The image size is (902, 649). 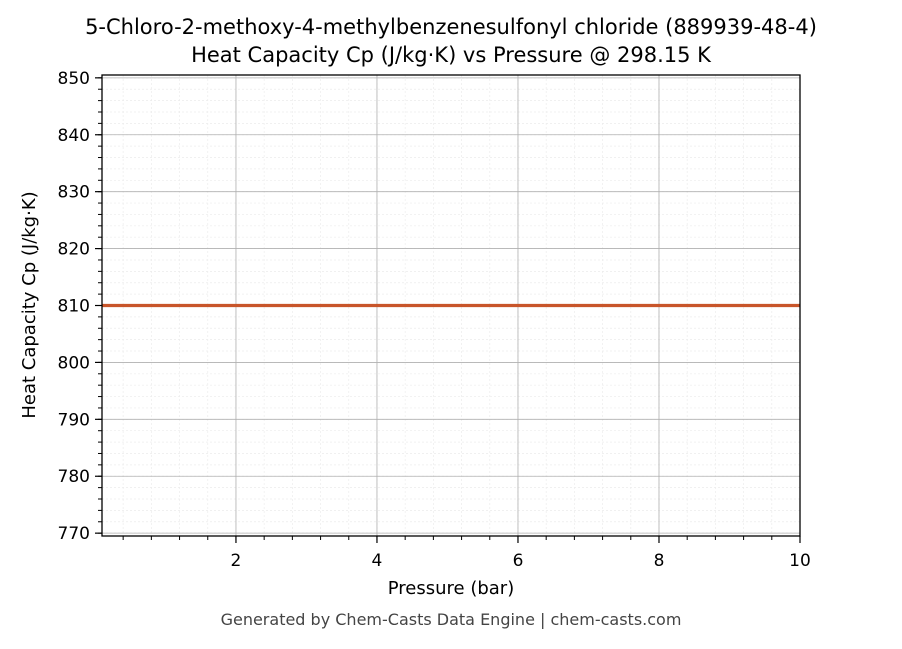 What do you see at coordinates (74, 193) in the screenshot?
I see `y-tick-label: 830` at bounding box center [74, 193].